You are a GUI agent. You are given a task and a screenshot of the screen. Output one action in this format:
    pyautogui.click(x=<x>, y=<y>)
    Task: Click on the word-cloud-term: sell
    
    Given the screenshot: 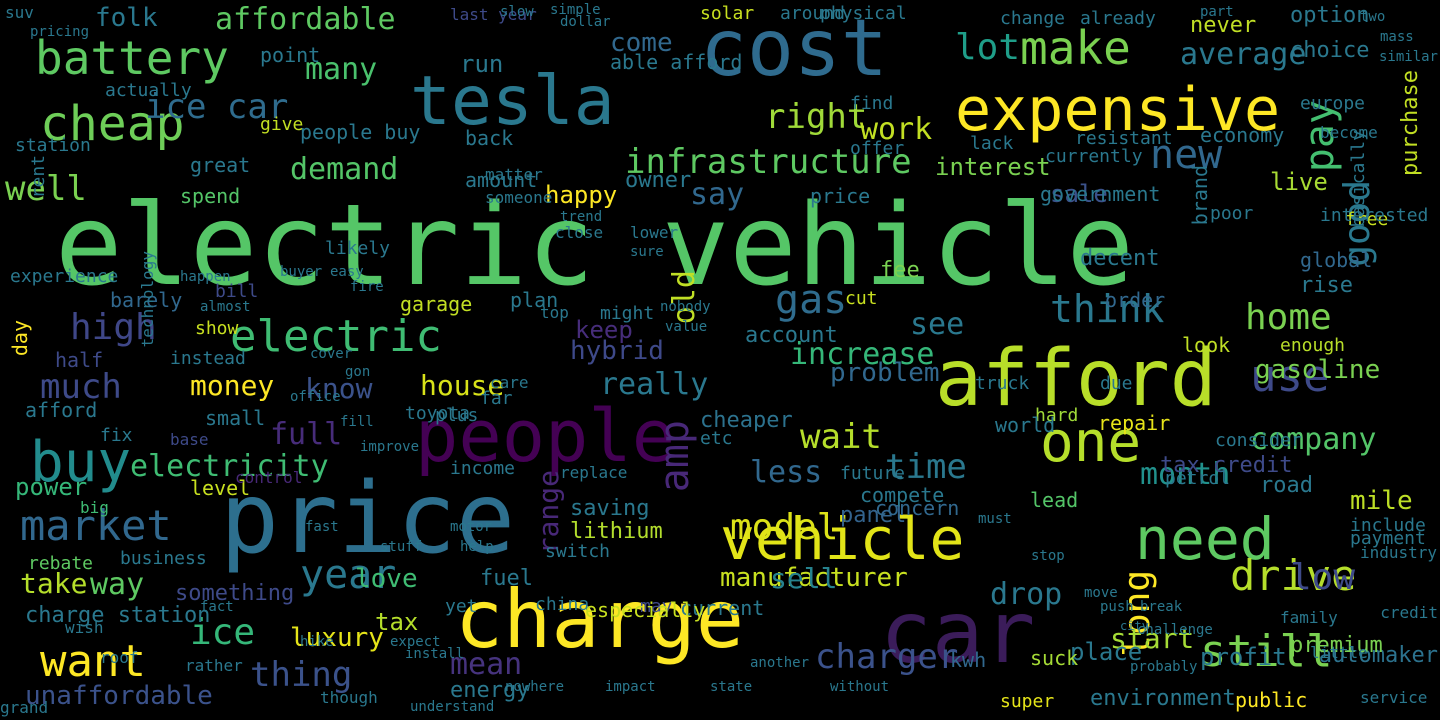 What is the action you would take?
    pyautogui.click(x=804, y=578)
    